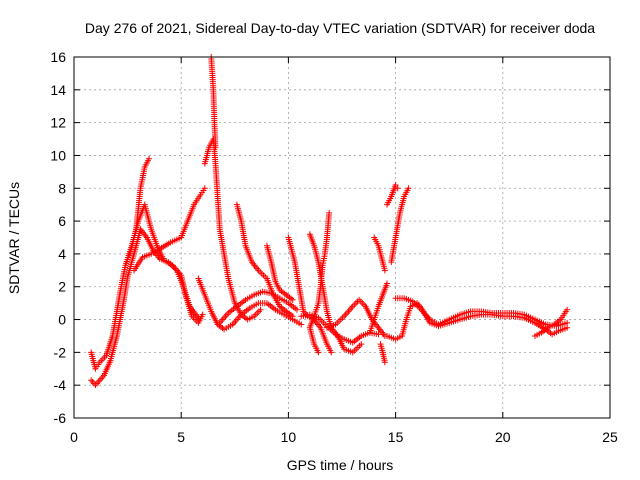 The width and height of the screenshot is (640, 480). Describe the element at coordinates (62, 287) in the screenshot. I see `y-tick-label: 2` at that location.